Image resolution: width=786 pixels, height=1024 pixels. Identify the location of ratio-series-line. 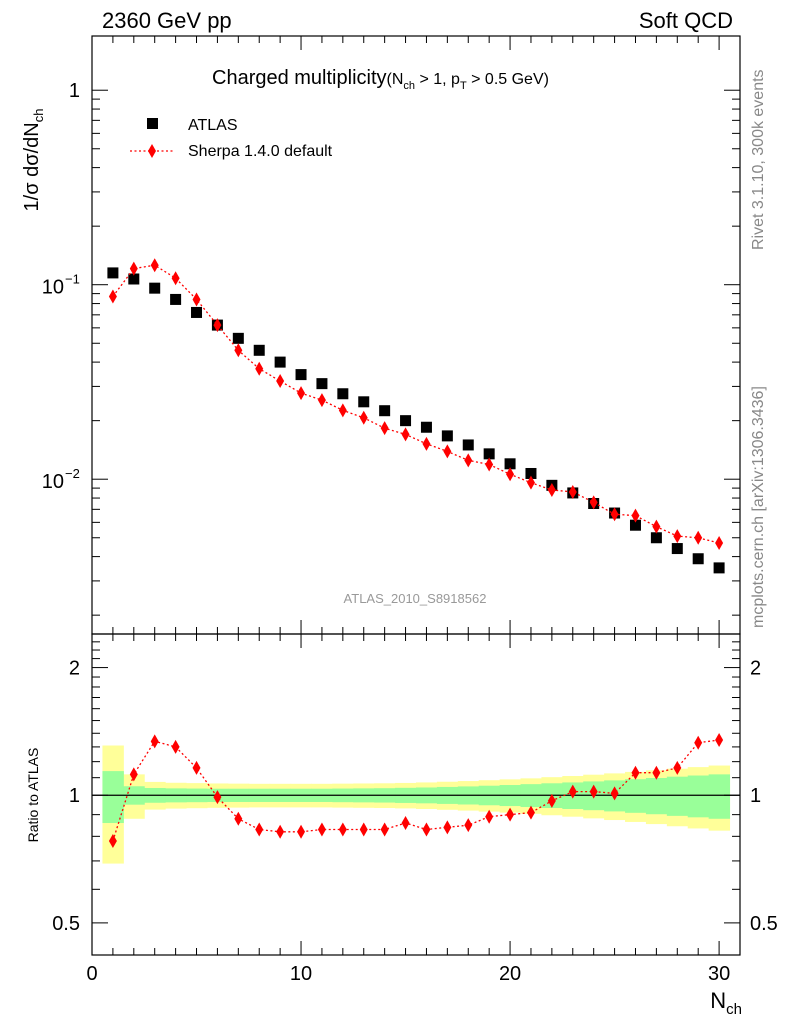
(416, 790).